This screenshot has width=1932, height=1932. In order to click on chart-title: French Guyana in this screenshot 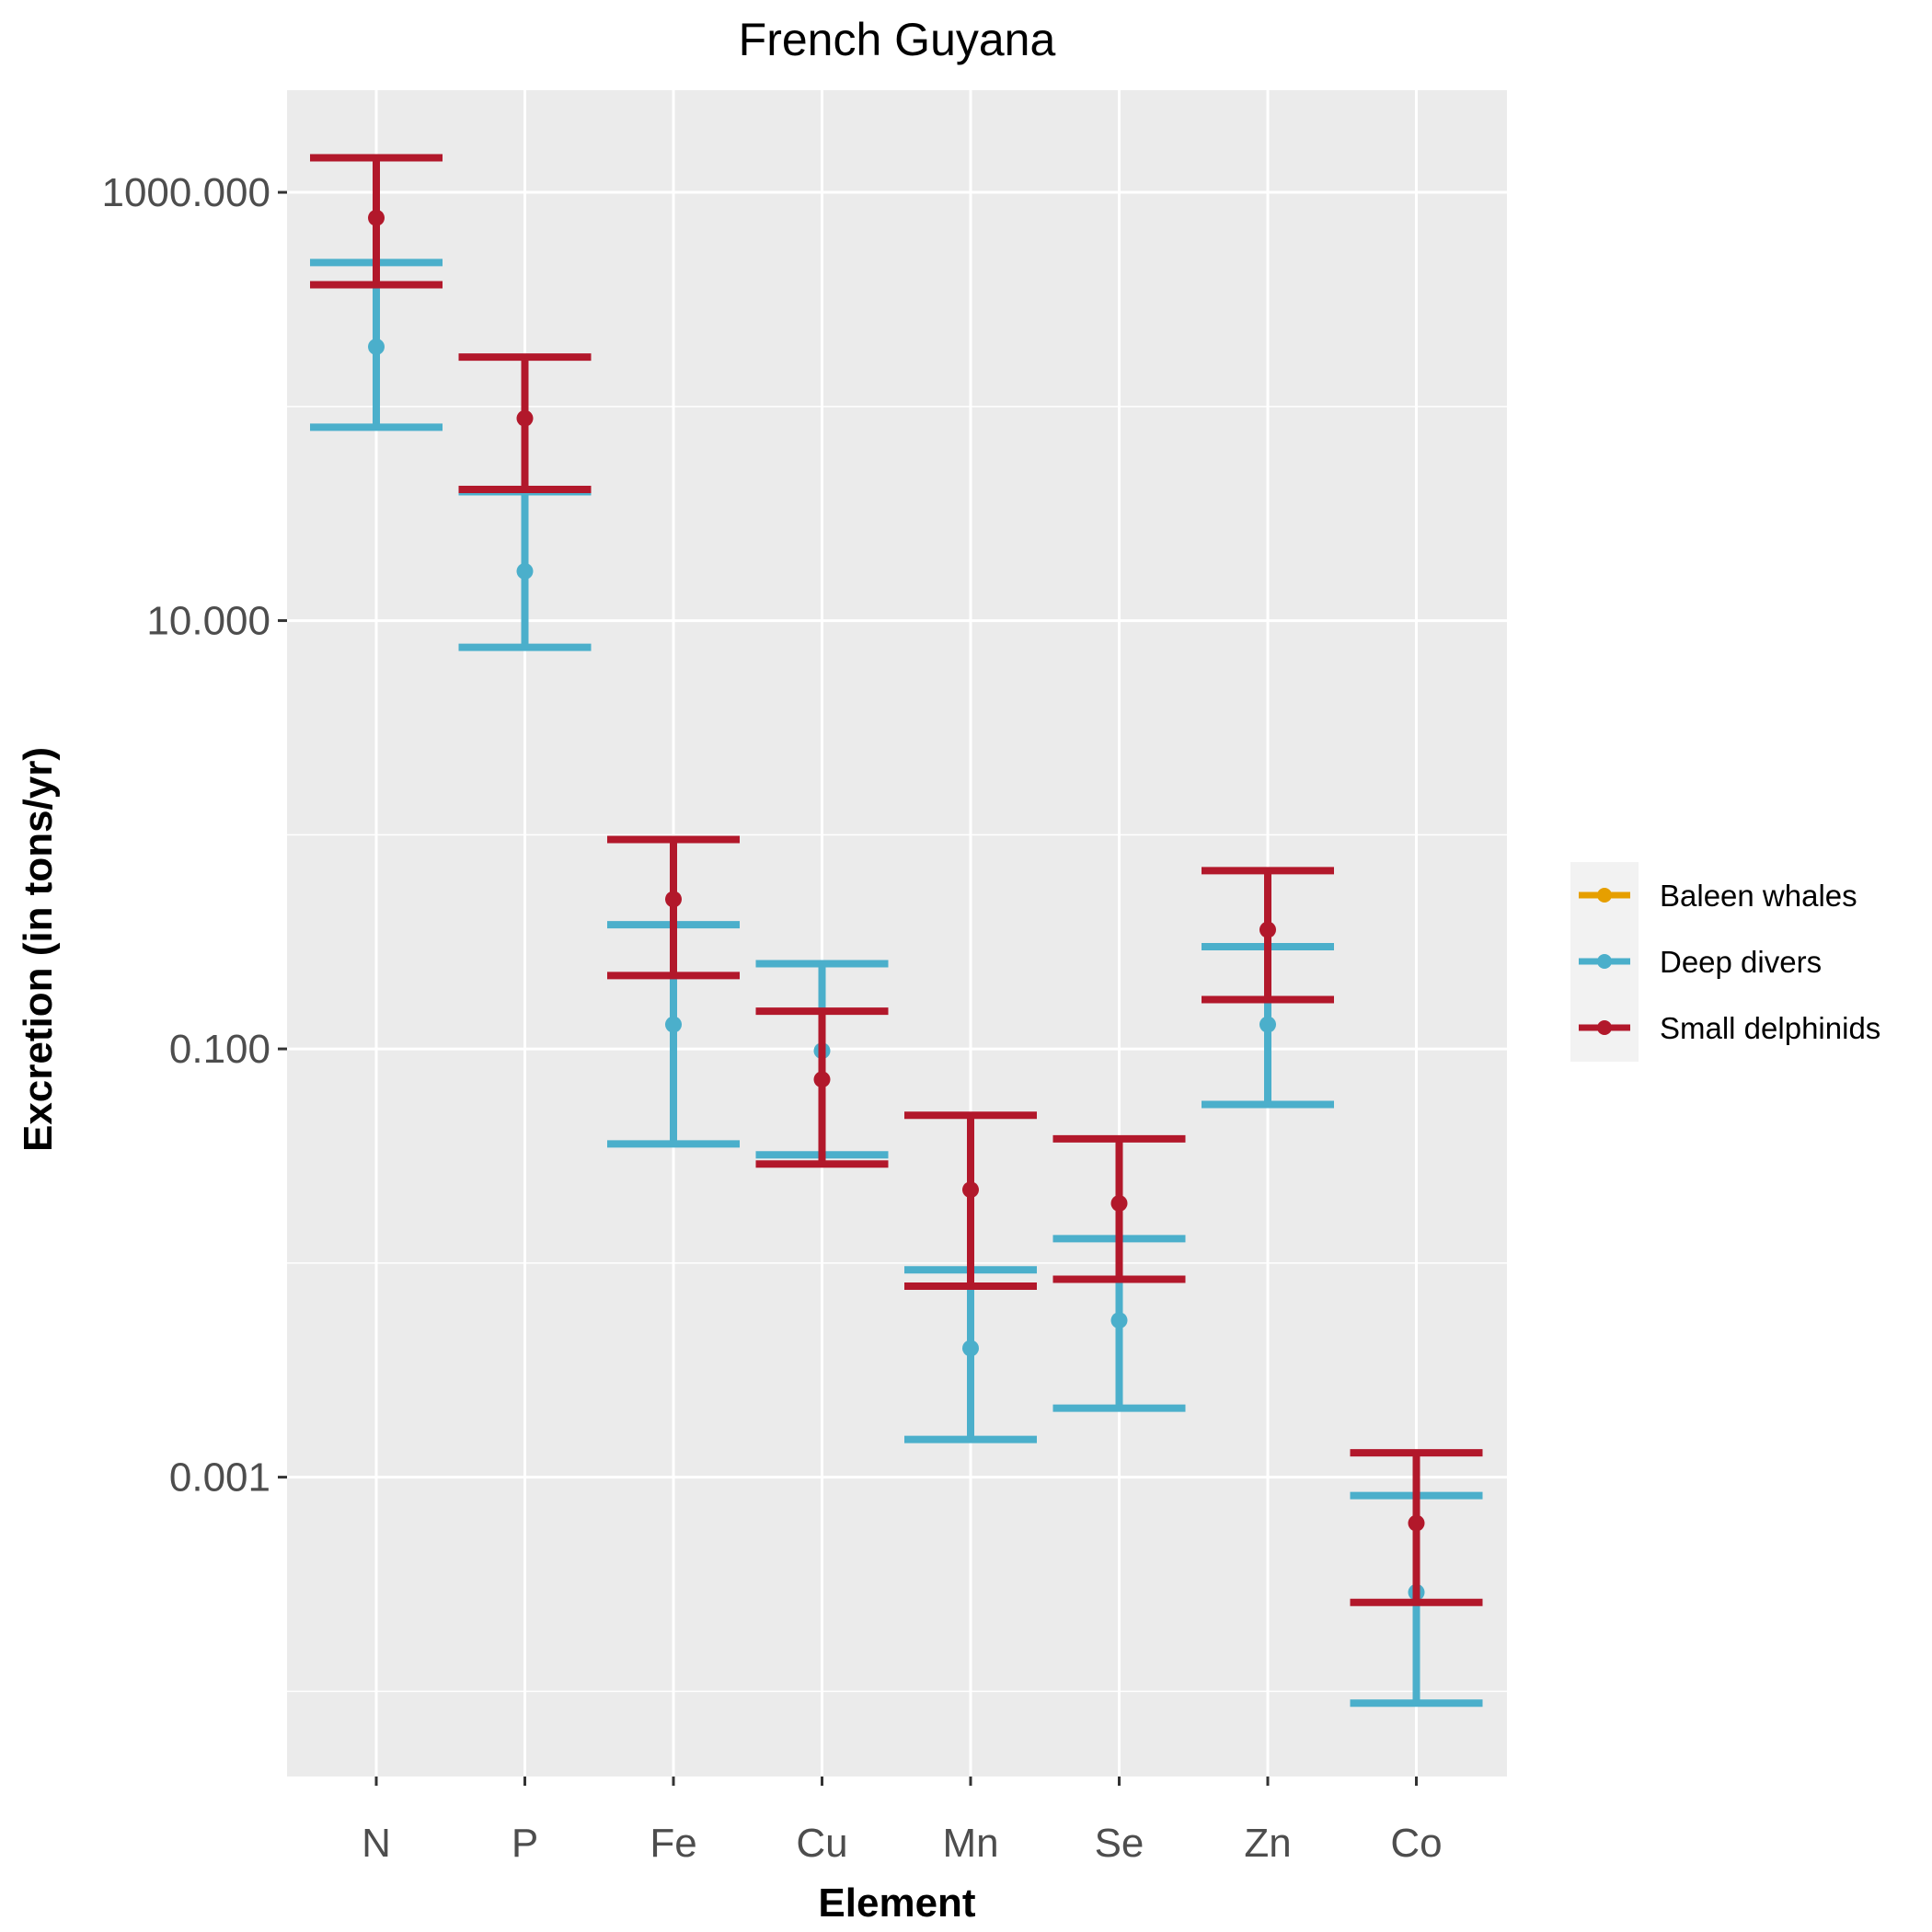, I will do `click(897, 39)`.